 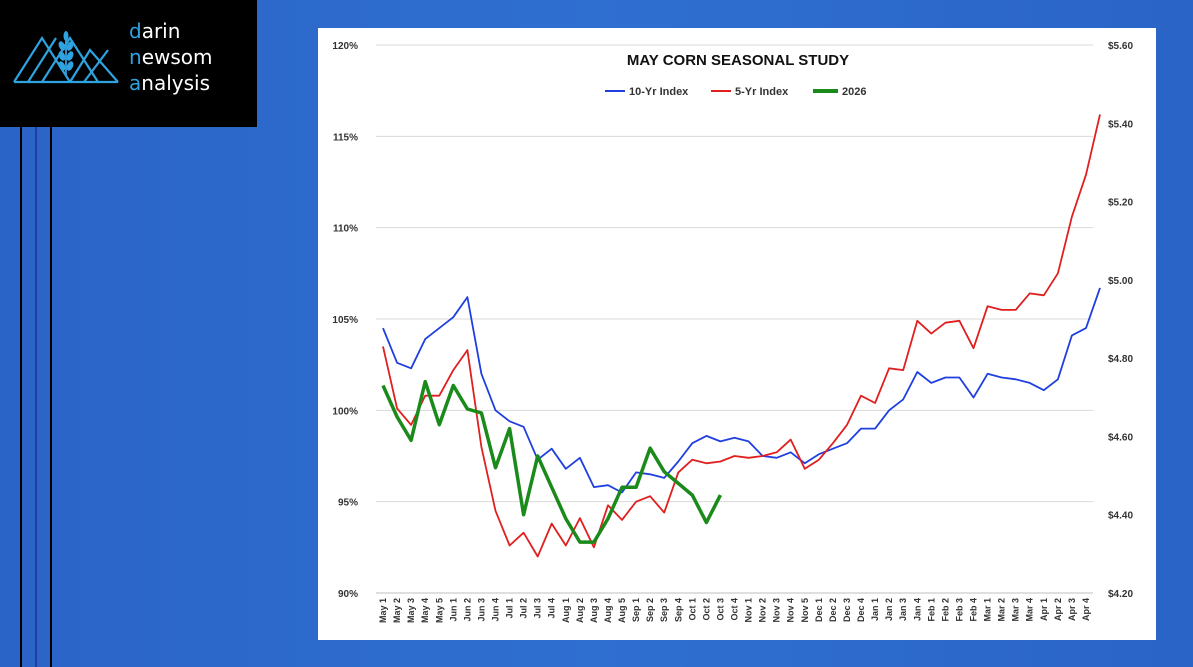 I want to click on x-tick-label: Jan 4, so click(x=917, y=609).